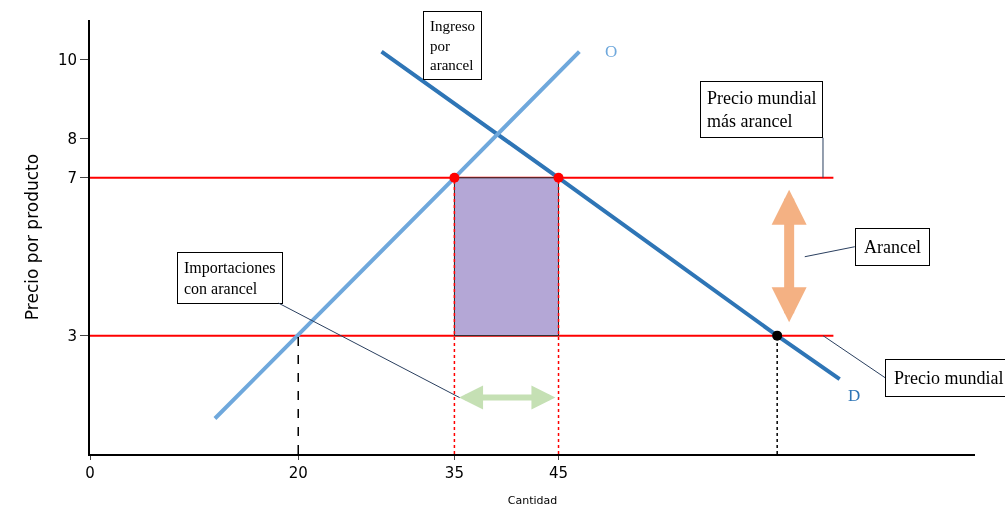  What do you see at coordinates (532, 500) in the screenshot?
I see `x-axis-title: Cantidad` at bounding box center [532, 500].